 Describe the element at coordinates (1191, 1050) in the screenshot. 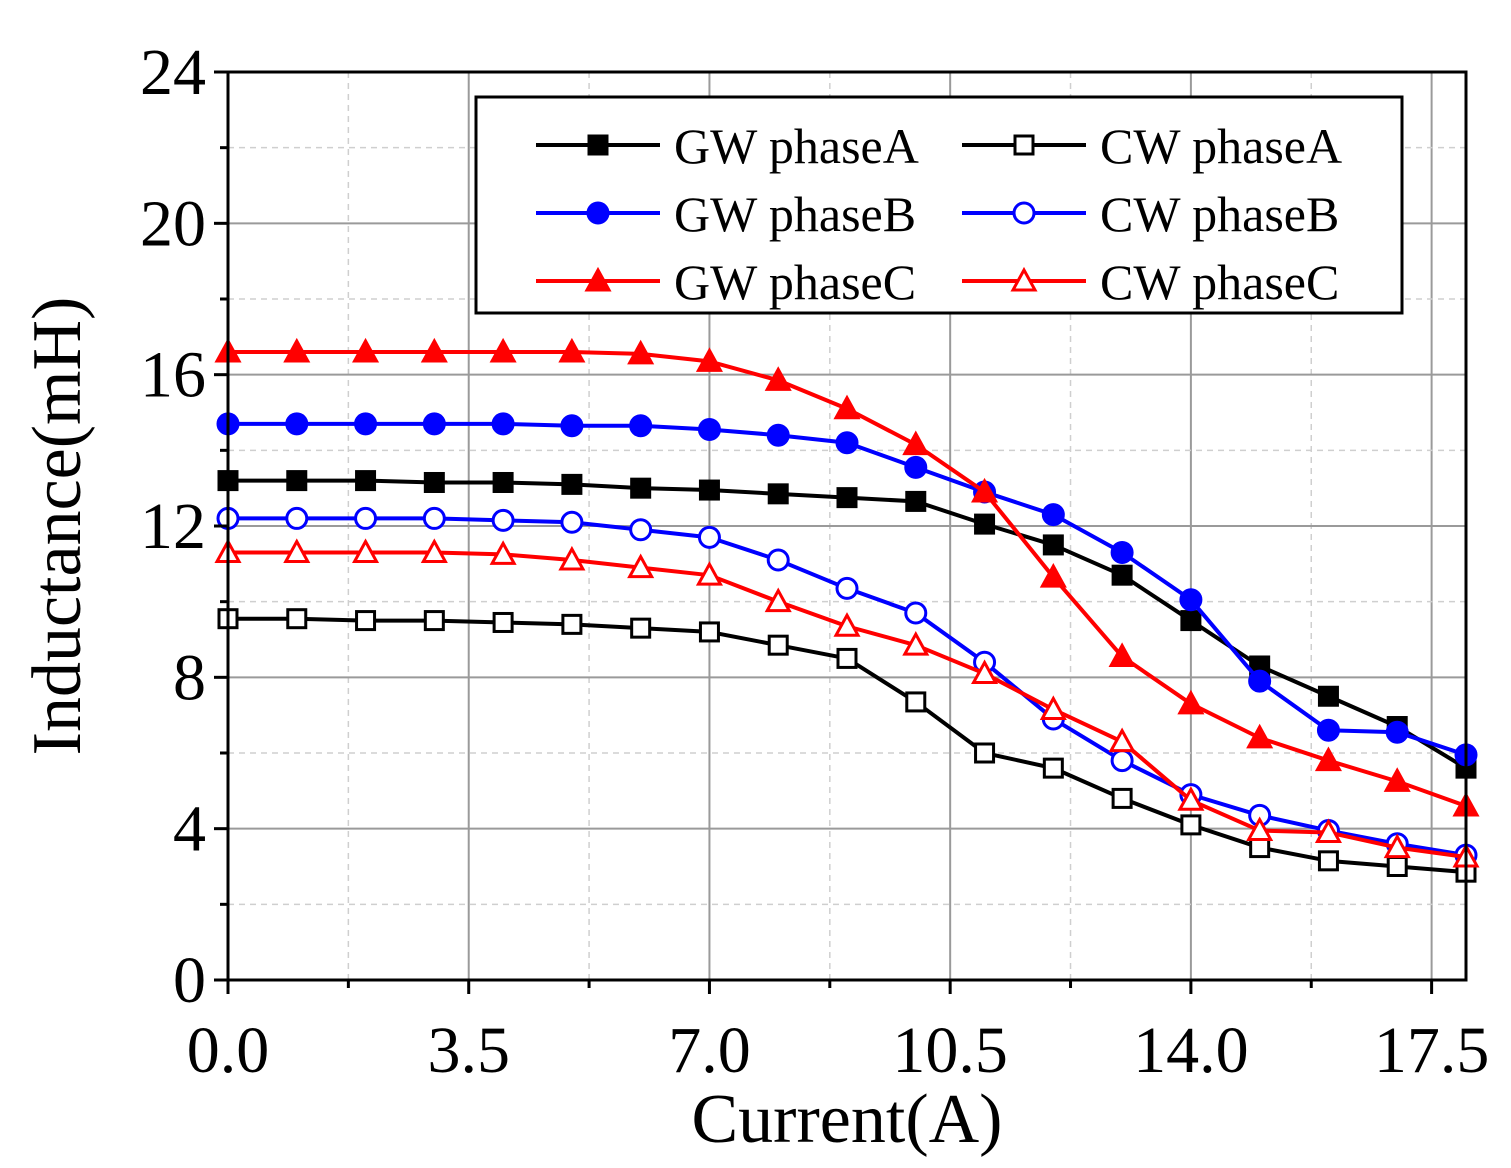

I see `x-tick-label: 14.0` at that location.